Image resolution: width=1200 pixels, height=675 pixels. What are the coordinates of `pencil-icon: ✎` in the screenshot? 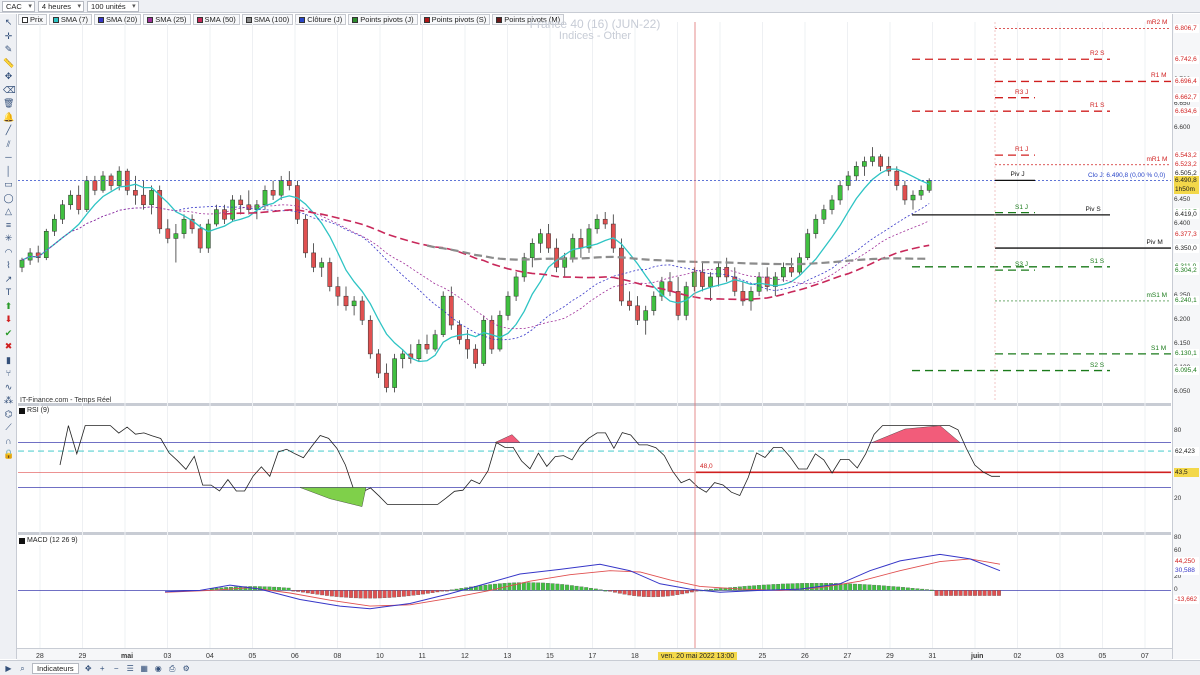 It's located at (8, 49).